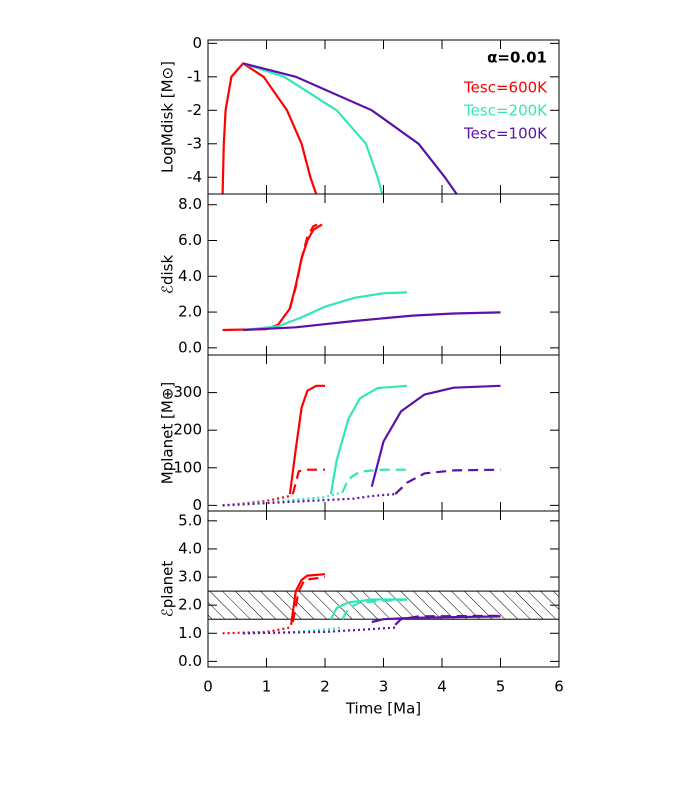 The width and height of the screenshot is (700, 786). I want to click on y-axis-label: LogMdisk [M⊙], so click(168, 117).